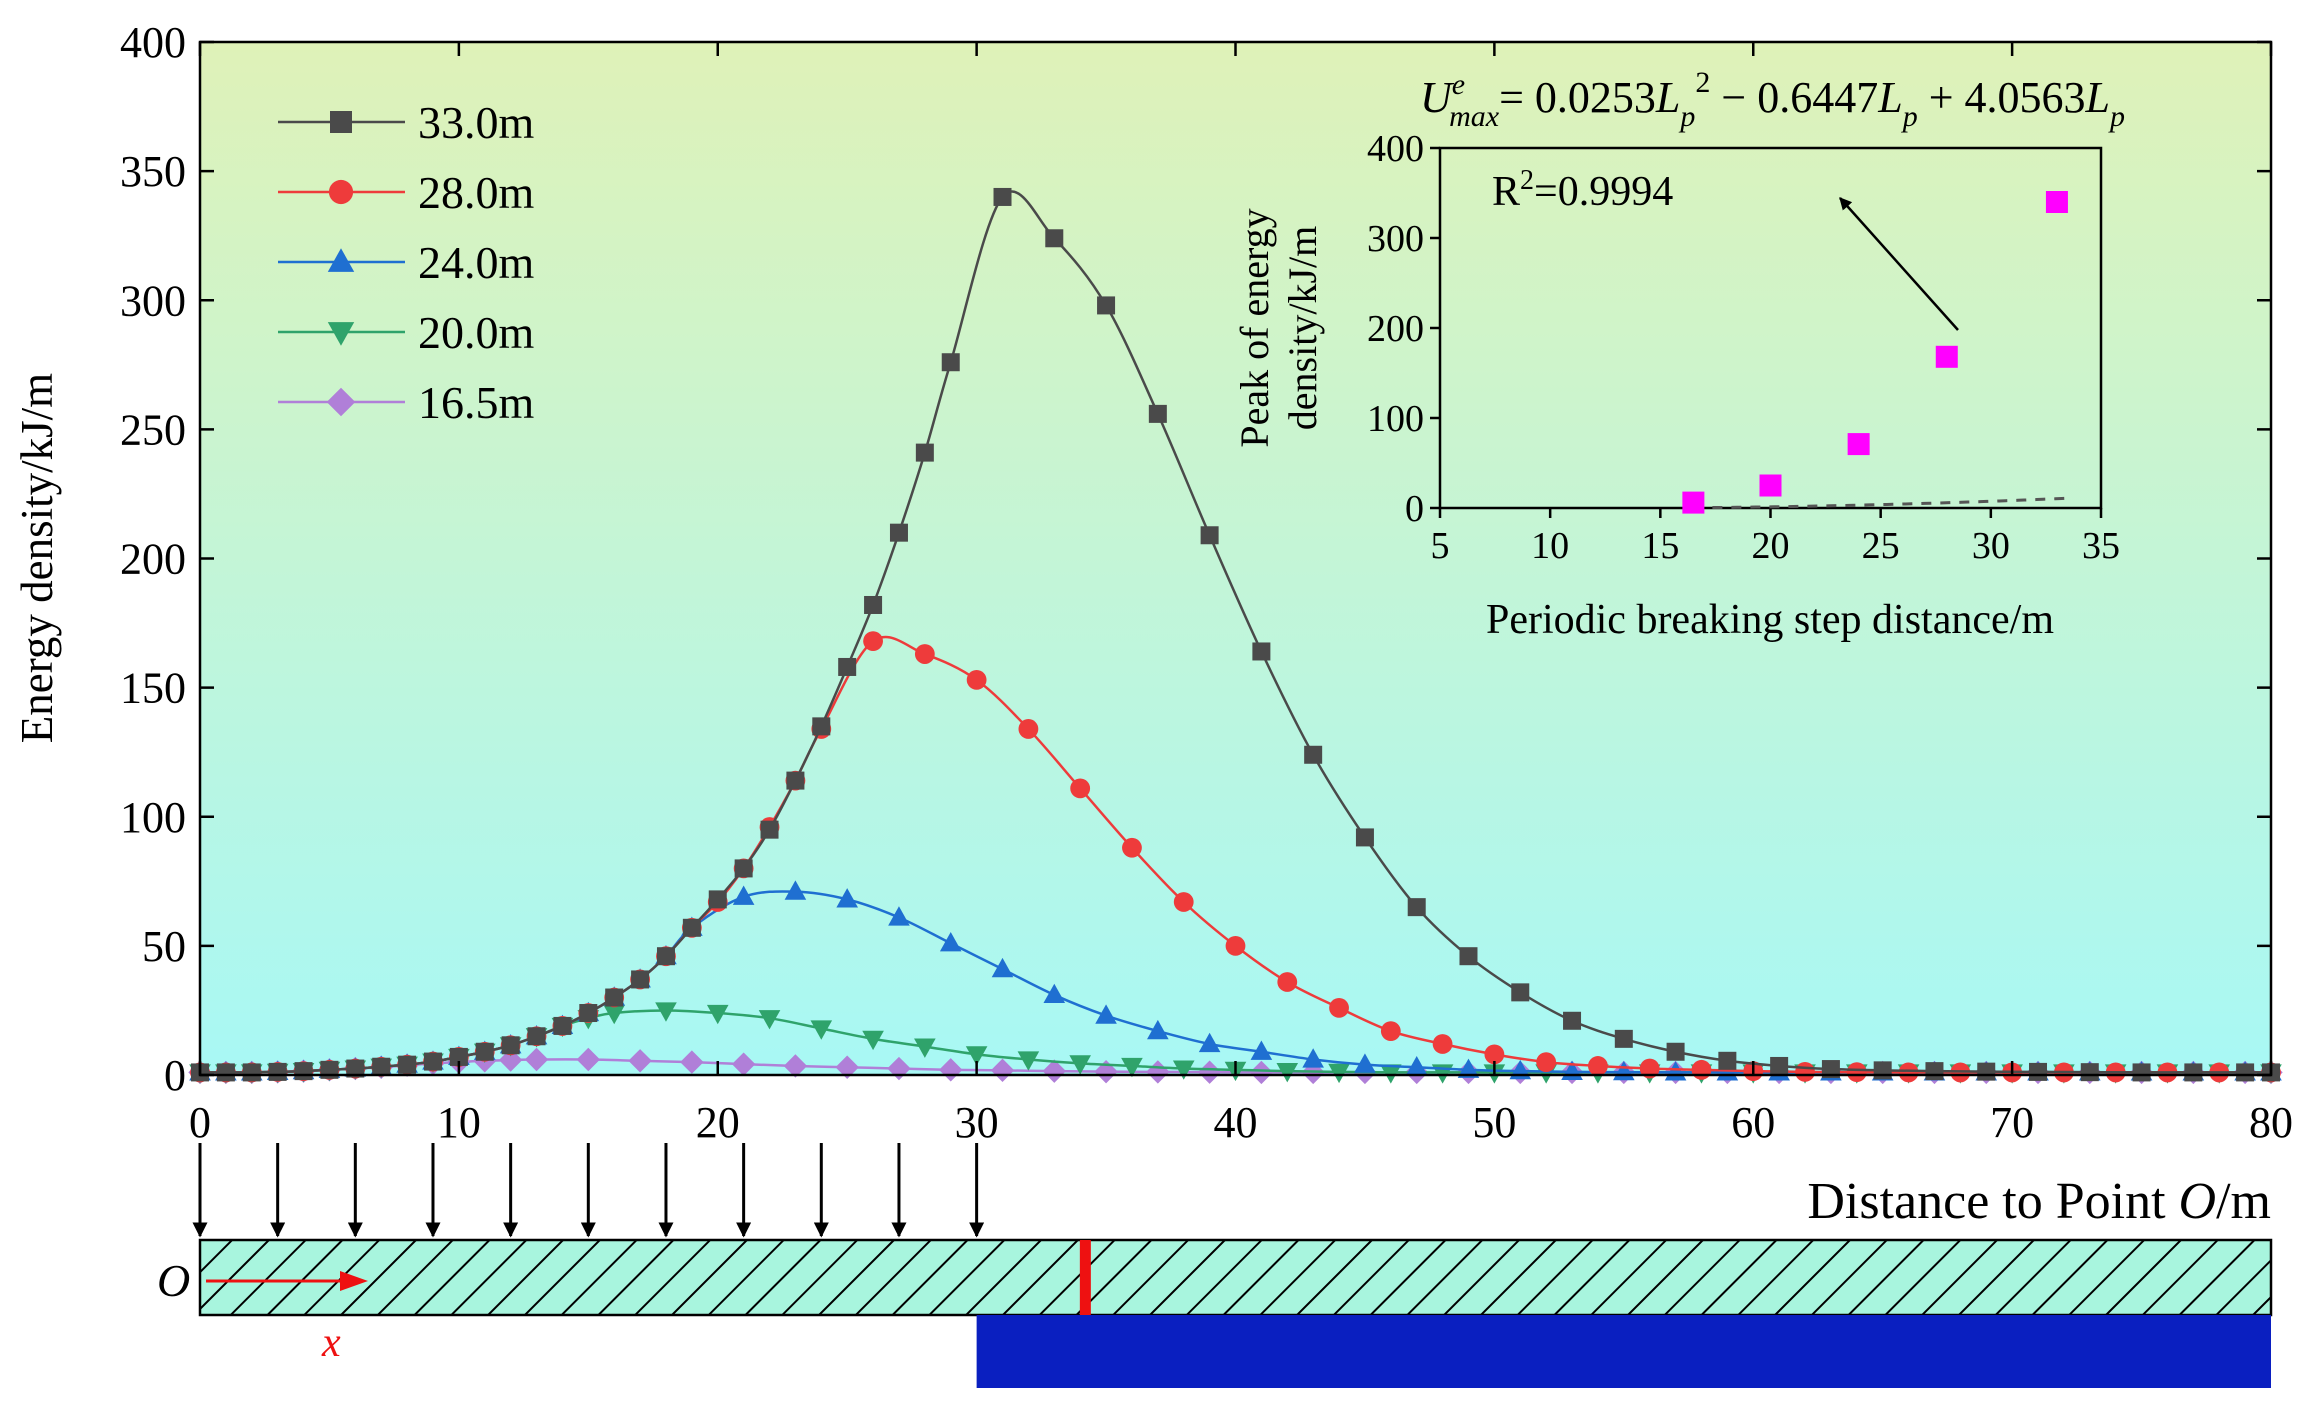  Describe the element at coordinates (1753, 1122) in the screenshot. I see `x-tick-label: 60` at that location.